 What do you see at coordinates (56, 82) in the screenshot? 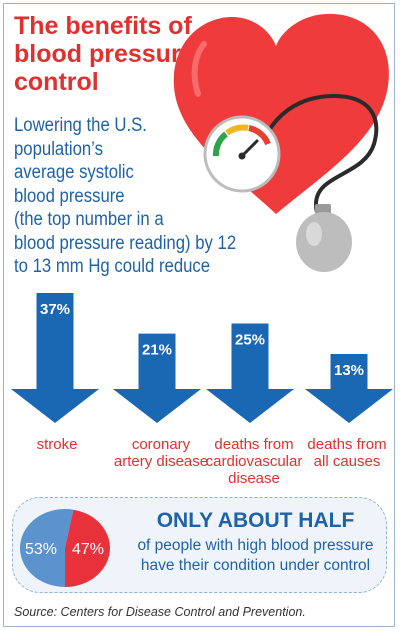
I see `title-line: control` at bounding box center [56, 82].